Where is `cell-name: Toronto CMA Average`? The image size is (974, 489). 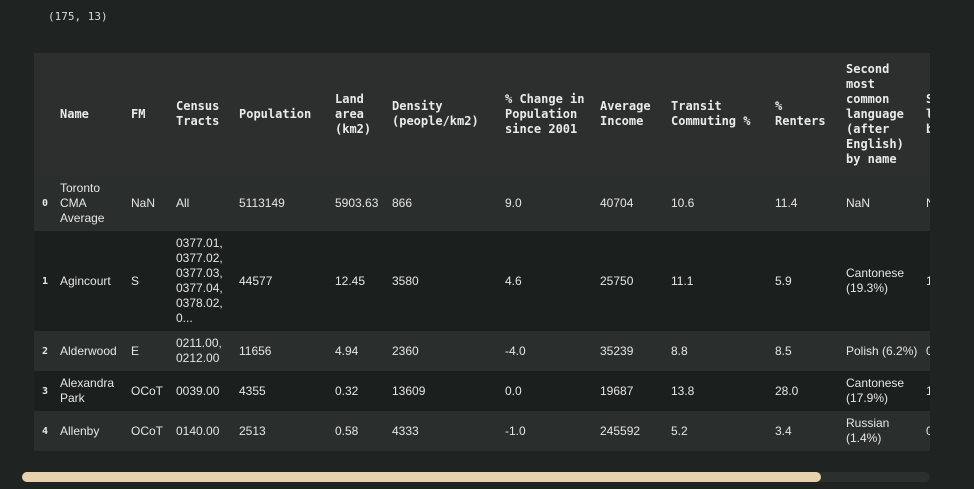
cell-name: Toronto CMA Average is located at coordinates (82, 202).